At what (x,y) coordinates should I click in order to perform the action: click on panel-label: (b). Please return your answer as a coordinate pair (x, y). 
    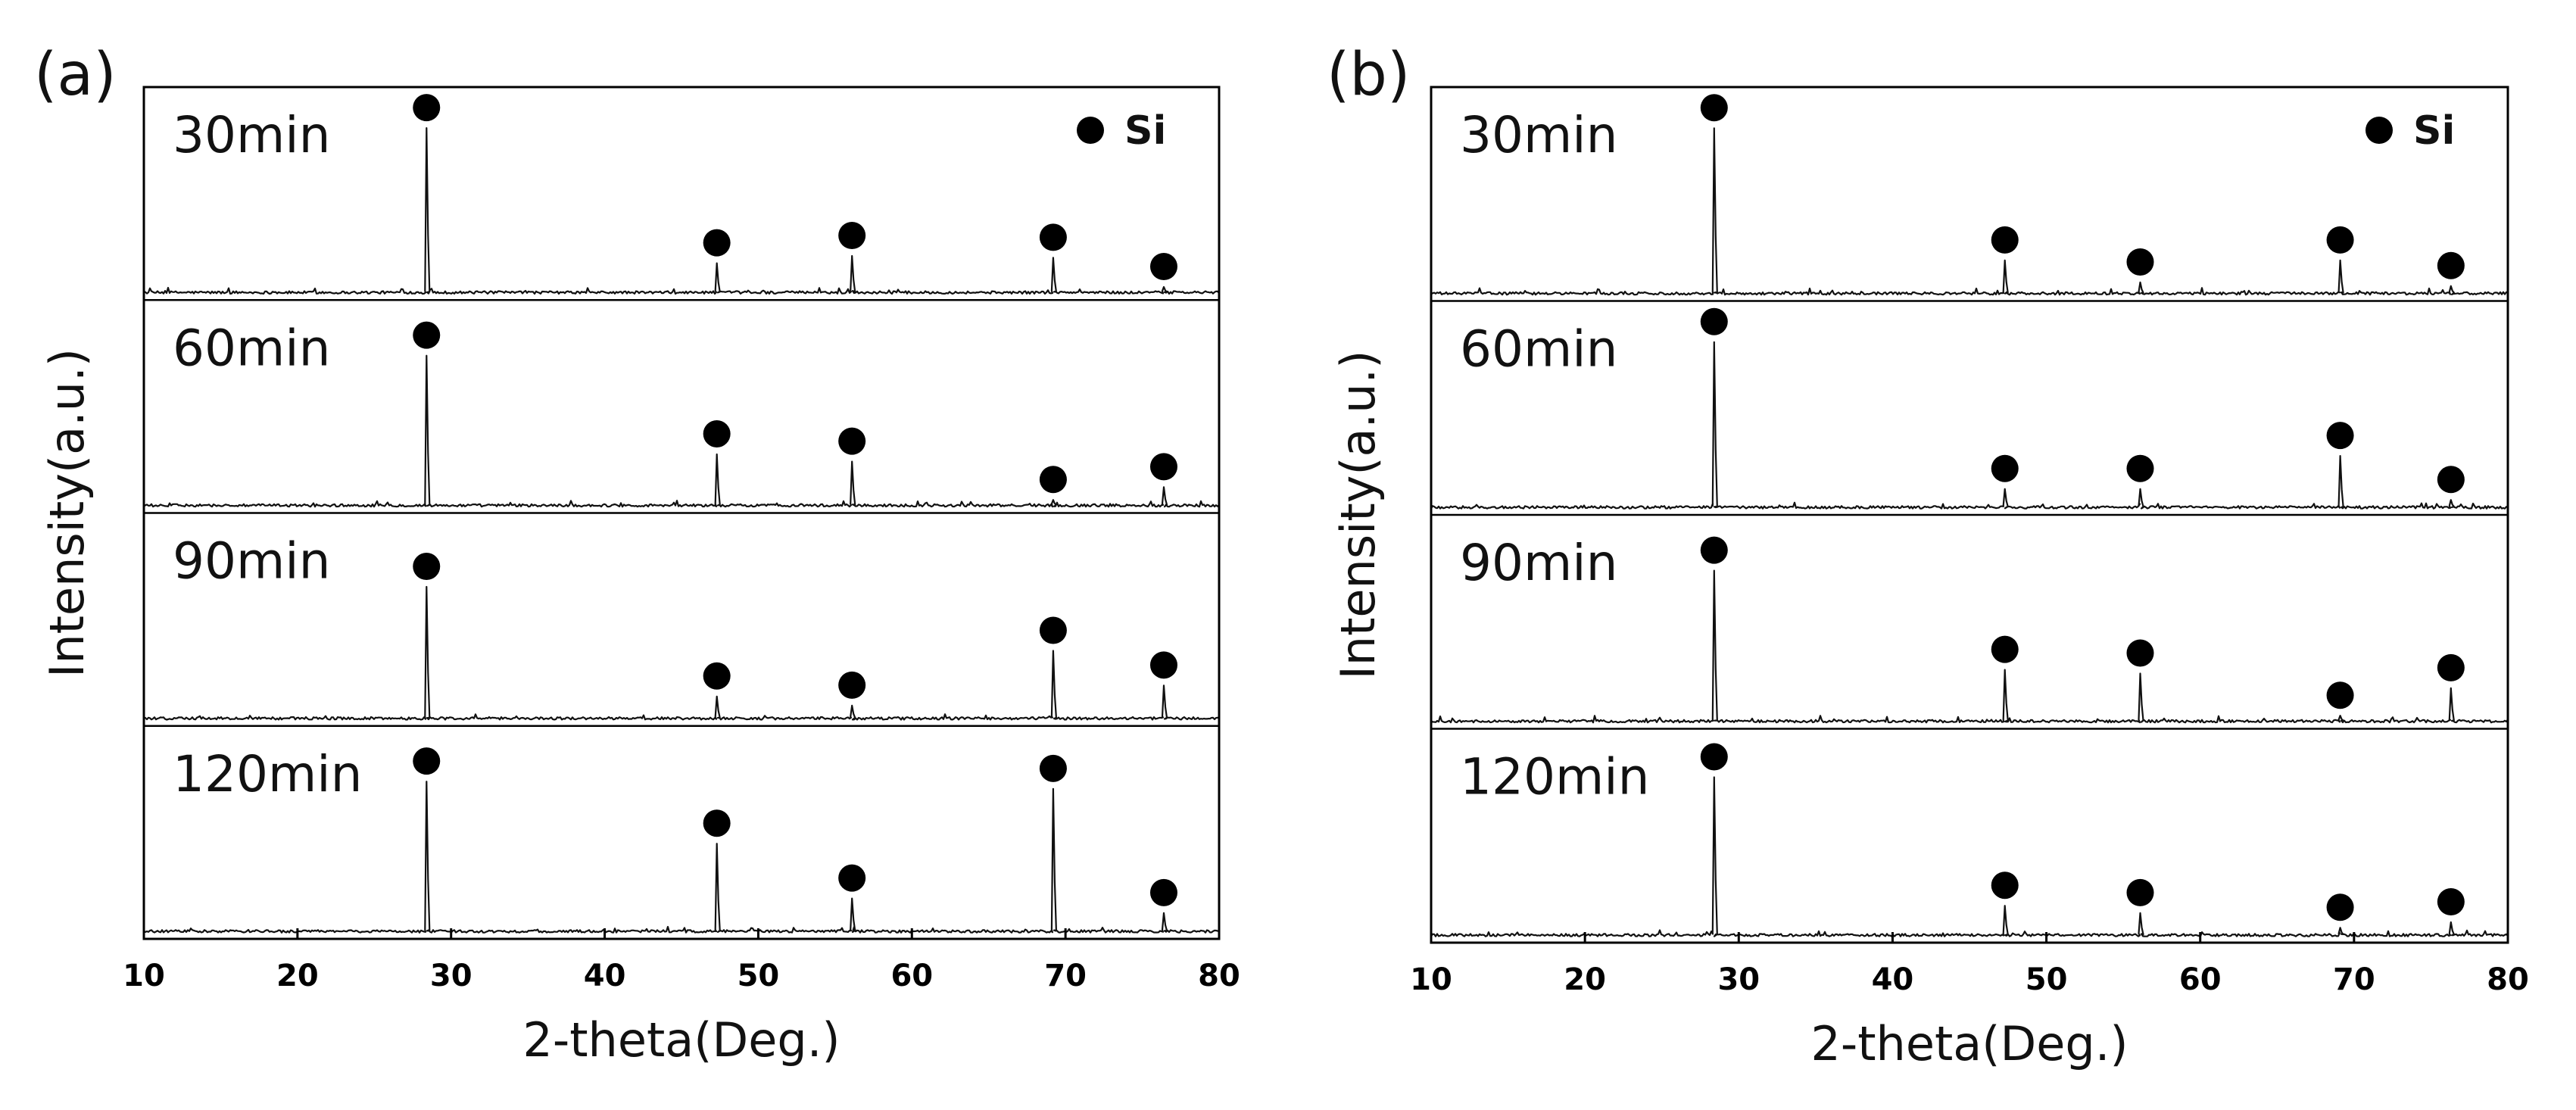
    Looking at the image, I should click on (1368, 75).